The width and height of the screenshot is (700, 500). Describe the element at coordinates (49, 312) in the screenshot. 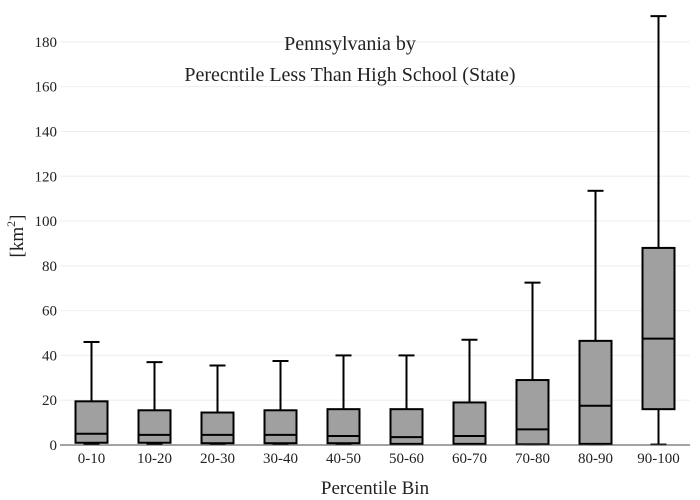

I see `y-tick-label: 60` at that location.